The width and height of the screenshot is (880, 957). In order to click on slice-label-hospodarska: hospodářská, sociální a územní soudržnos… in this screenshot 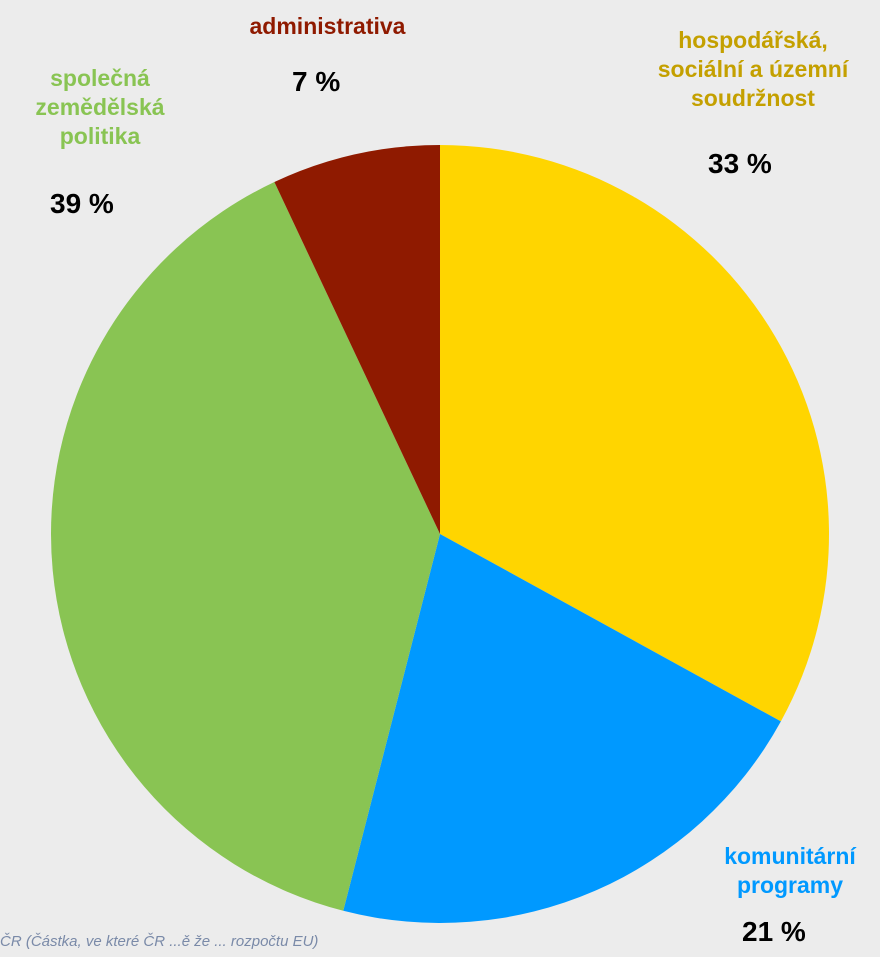, I will do `click(753, 69)`.